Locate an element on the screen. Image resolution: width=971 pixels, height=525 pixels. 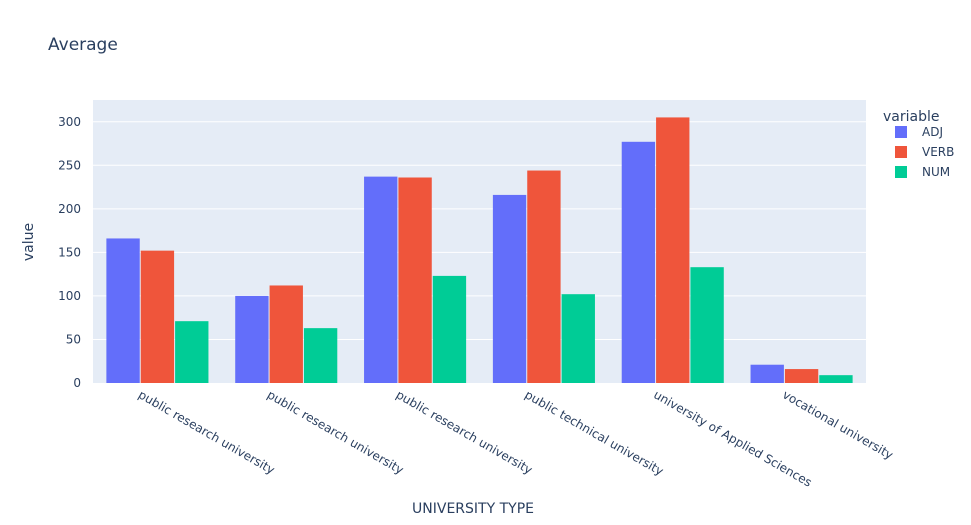
legend-swatch-num is located at coordinates (901, 172).